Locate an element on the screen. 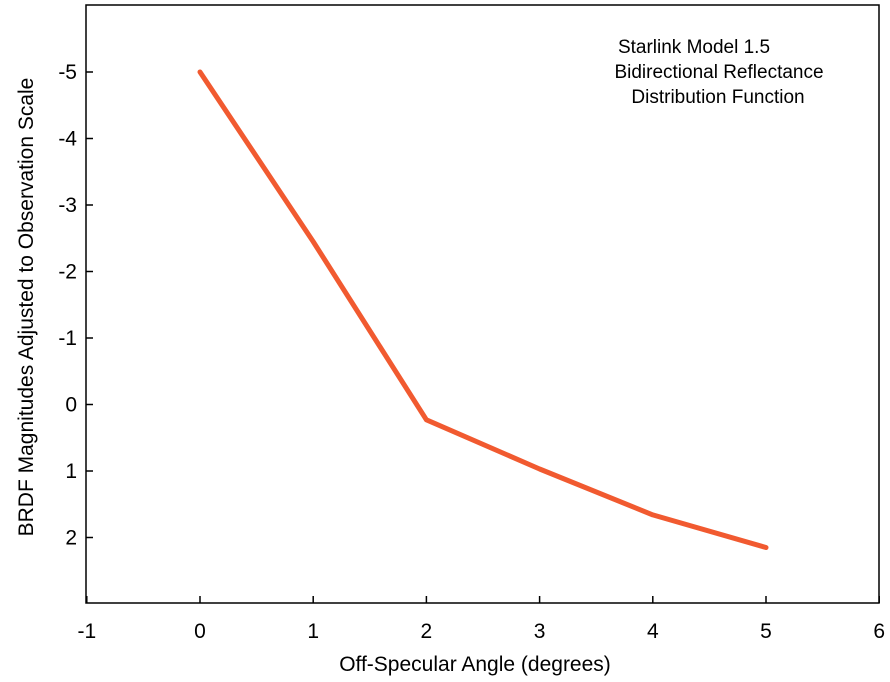 The image size is (890, 682). y-tick-label: -2 is located at coordinates (67, 272).